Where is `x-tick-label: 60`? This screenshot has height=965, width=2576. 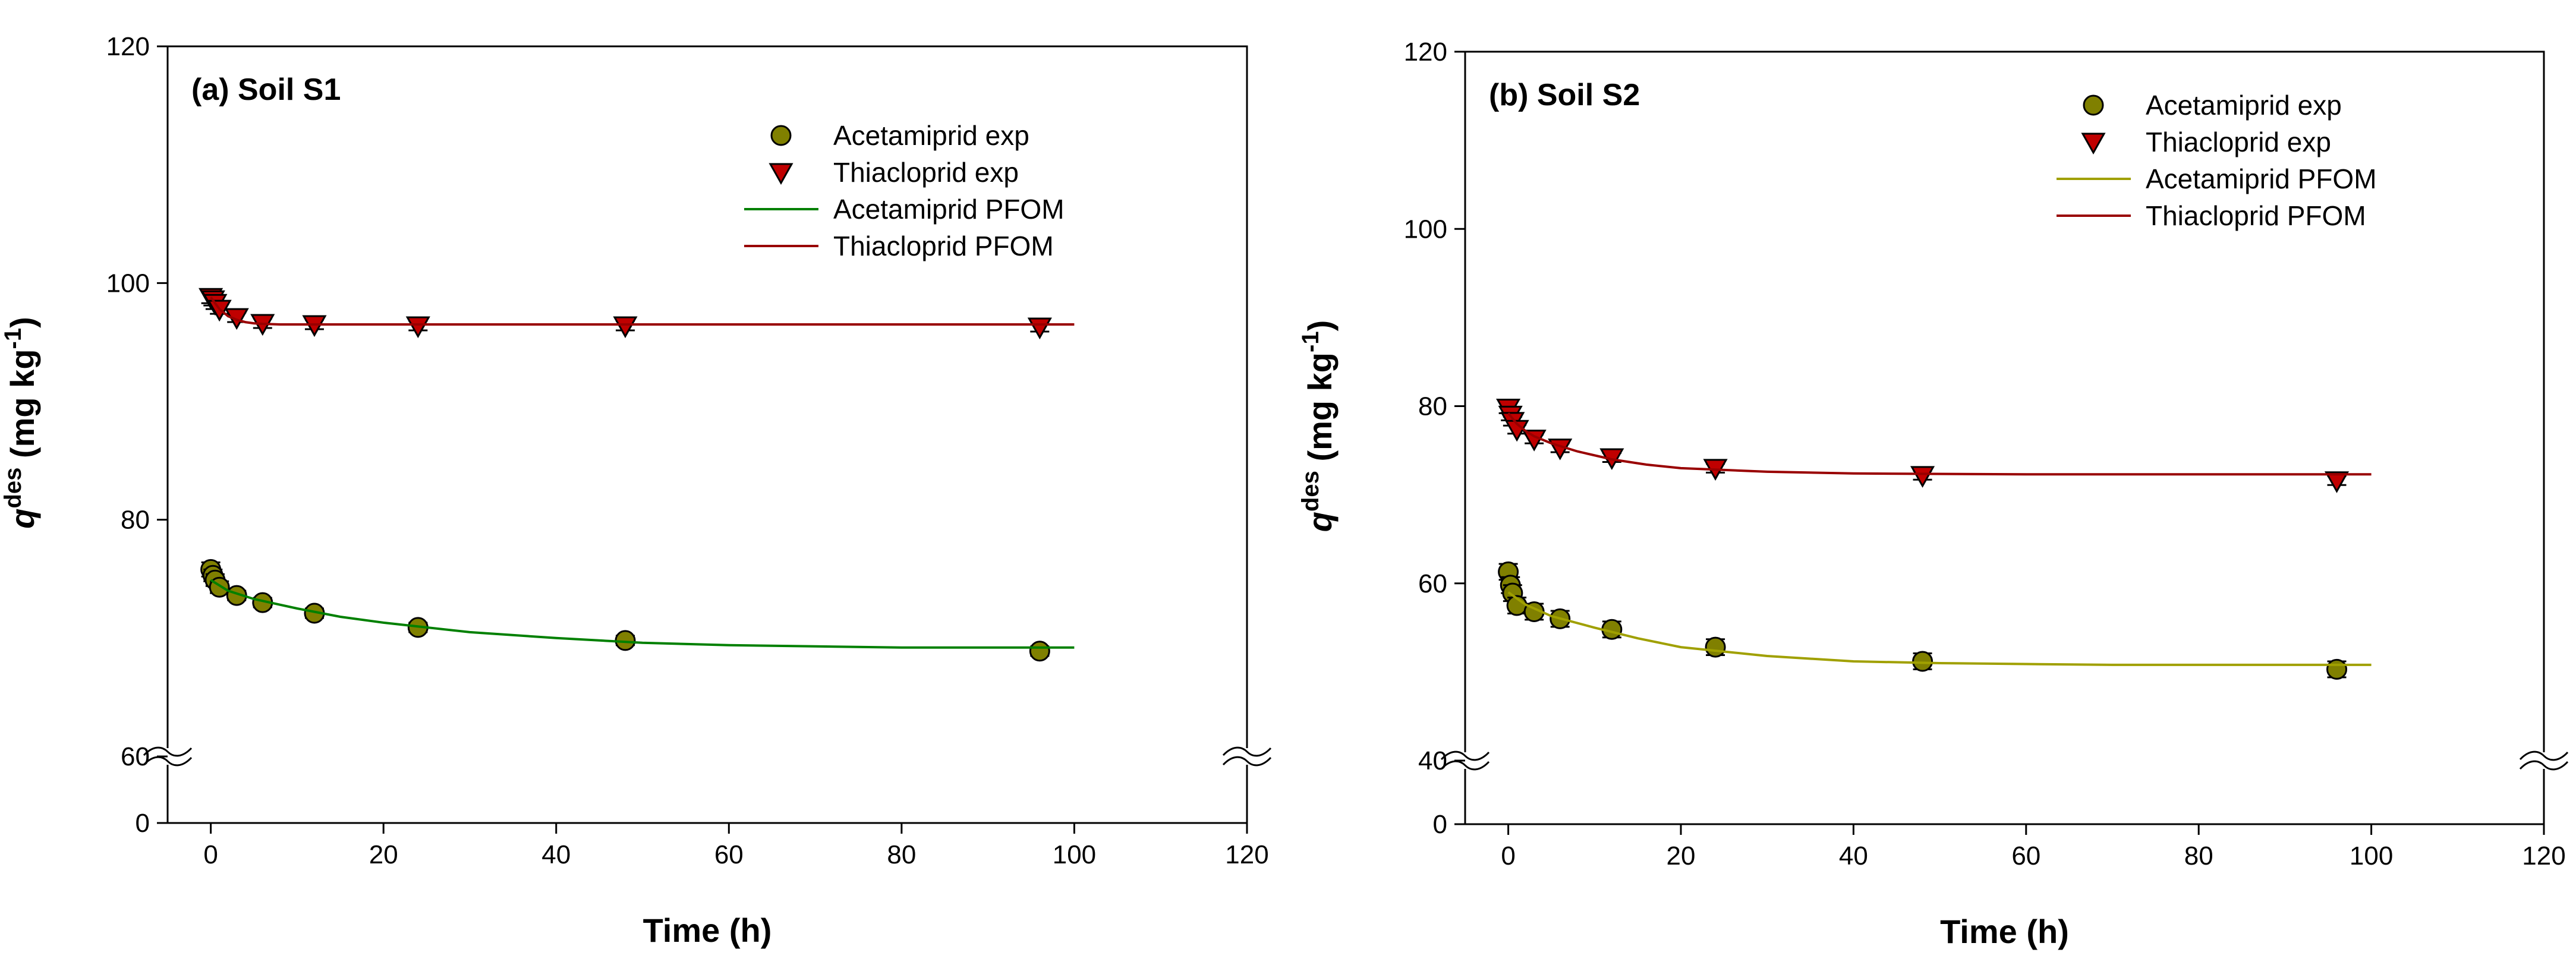 x-tick-label: 60 is located at coordinates (2025, 856).